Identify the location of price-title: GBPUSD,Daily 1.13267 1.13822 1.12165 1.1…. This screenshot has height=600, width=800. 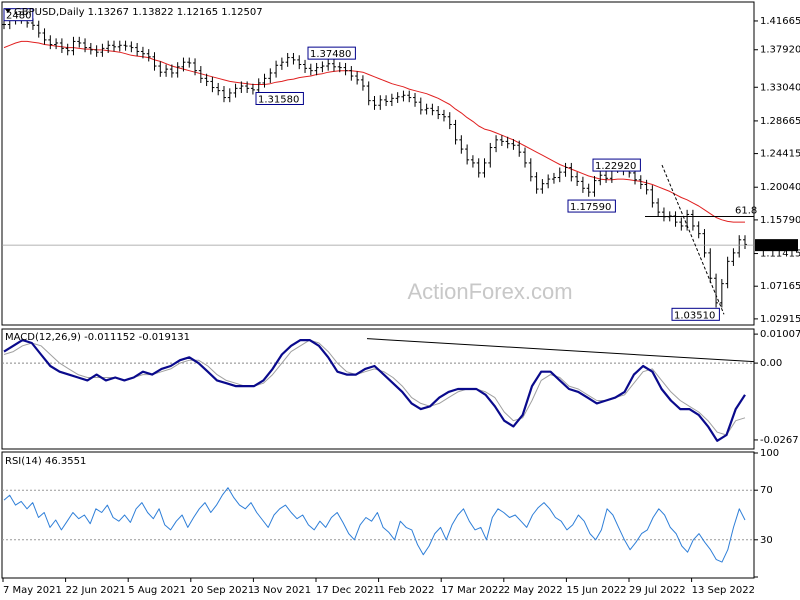
(138, 12).